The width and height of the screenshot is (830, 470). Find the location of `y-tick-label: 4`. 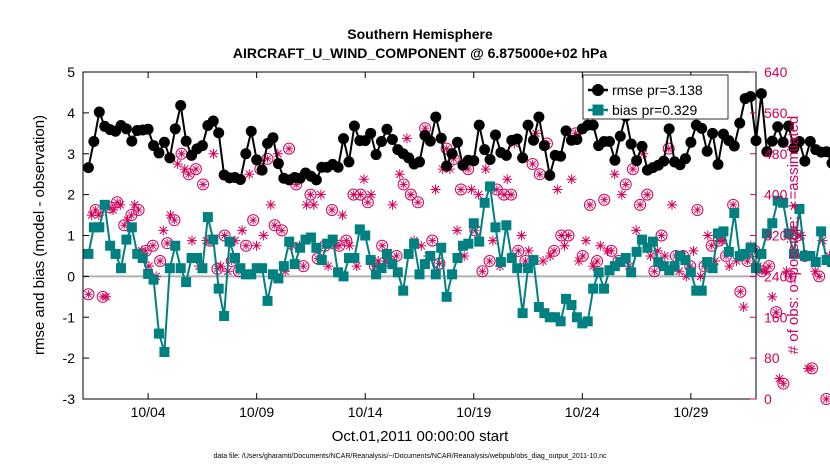

y-tick-label: 4 is located at coordinates (71, 113).